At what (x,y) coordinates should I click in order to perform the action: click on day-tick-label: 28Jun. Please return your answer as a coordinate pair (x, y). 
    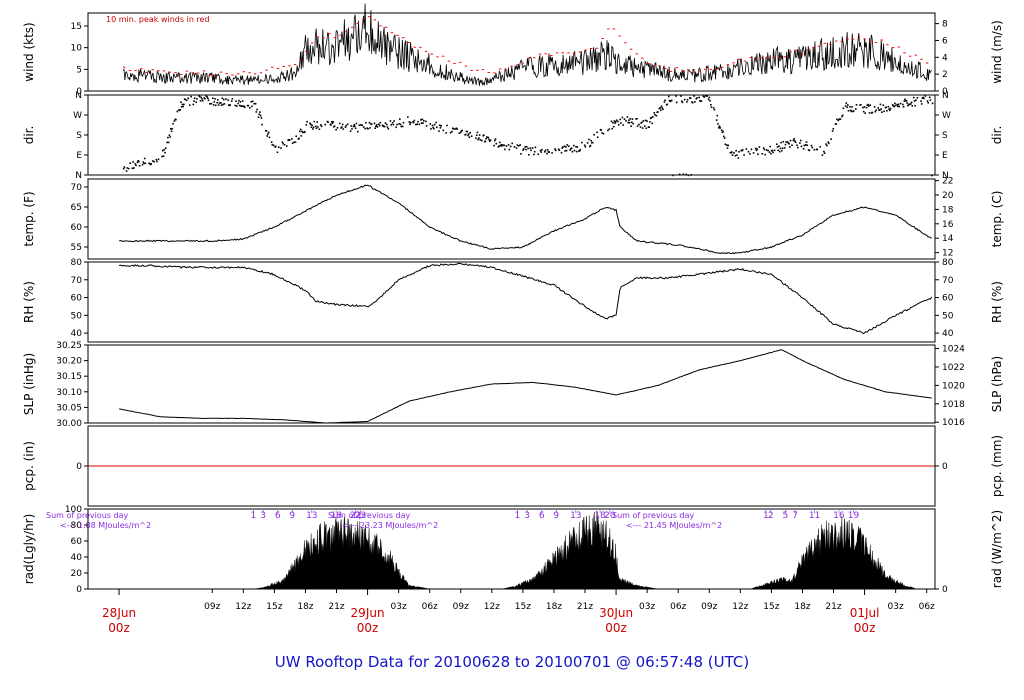
    Looking at the image, I should click on (119, 613).